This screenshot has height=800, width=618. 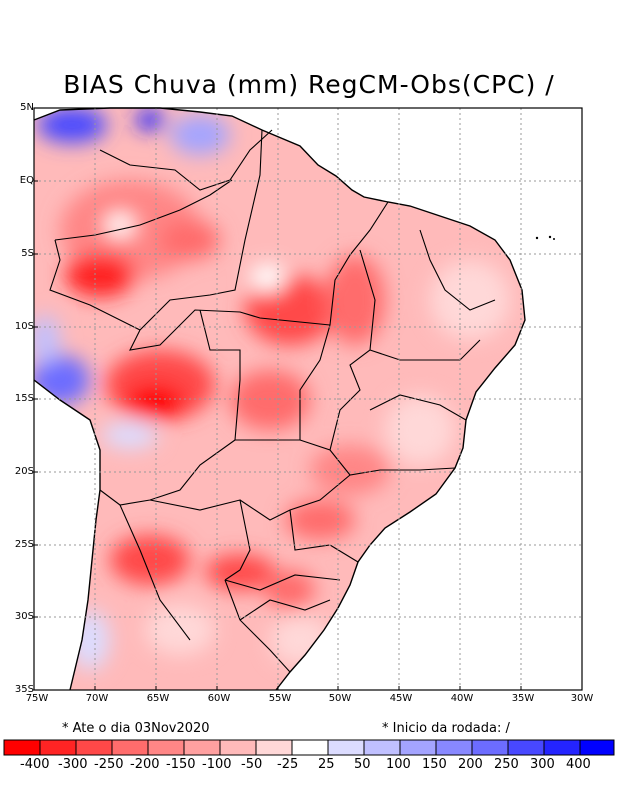 I want to click on lat-label: 15S, so click(x=24, y=398).